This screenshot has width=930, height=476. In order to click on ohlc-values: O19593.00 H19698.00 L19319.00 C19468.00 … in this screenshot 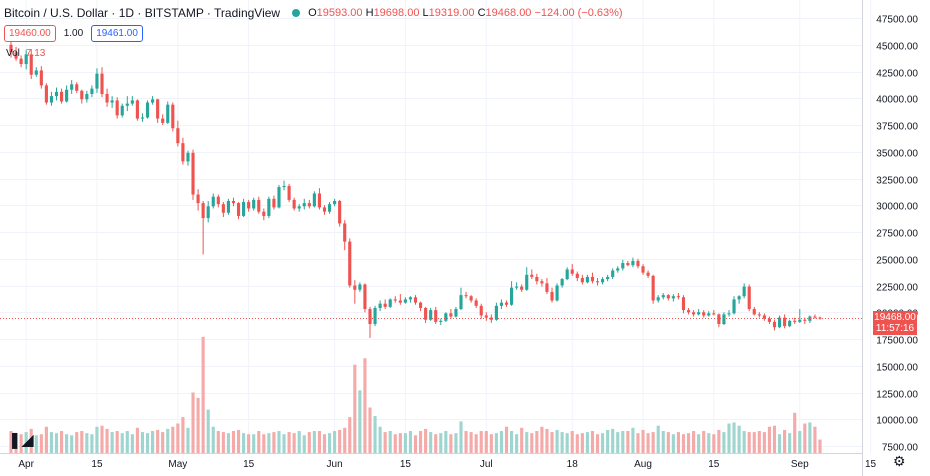, I will do `click(465, 13)`.